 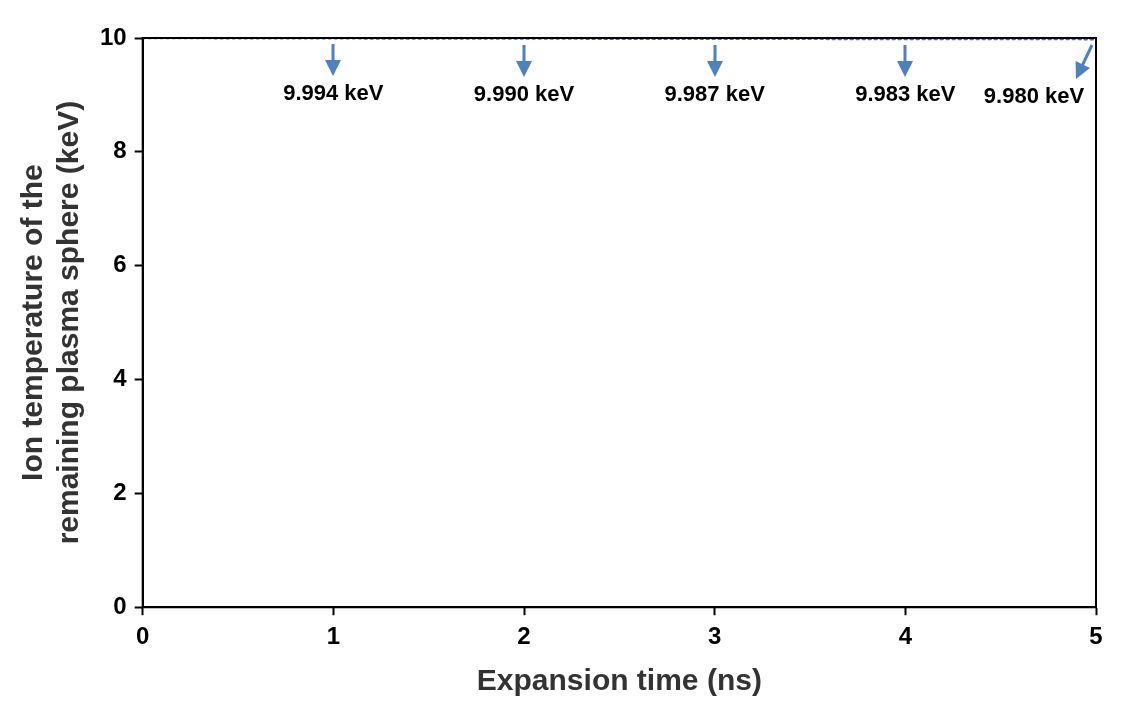 I want to click on data-label: 9.990 keV, so click(x=524, y=93).